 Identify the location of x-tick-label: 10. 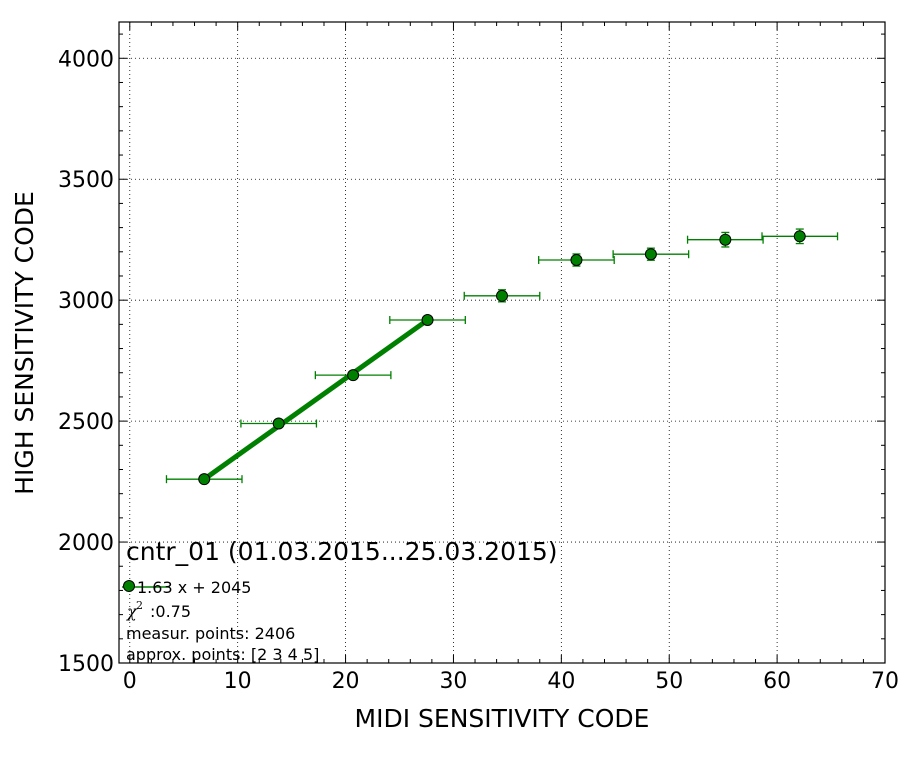
(238, 681).